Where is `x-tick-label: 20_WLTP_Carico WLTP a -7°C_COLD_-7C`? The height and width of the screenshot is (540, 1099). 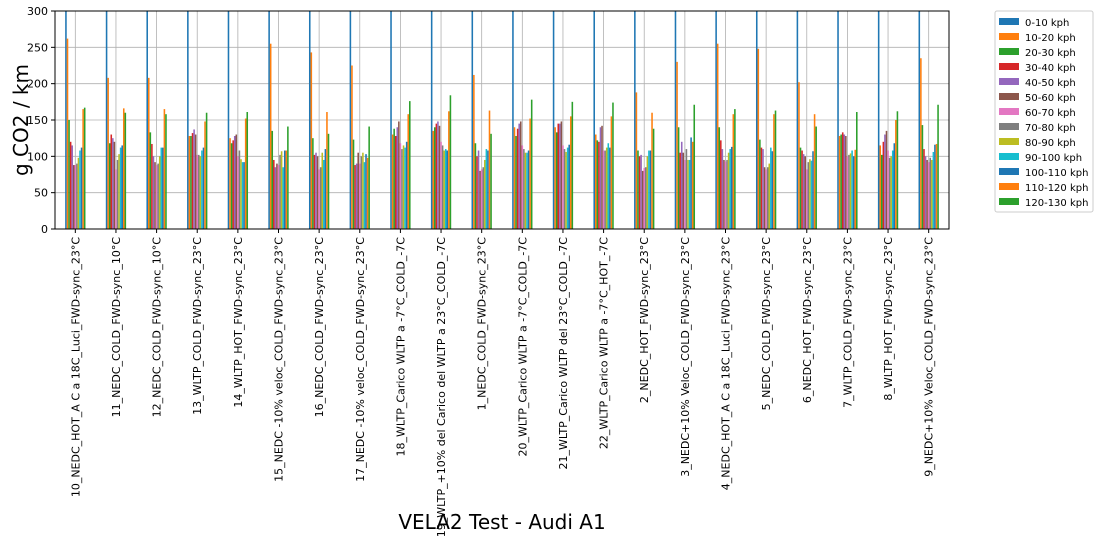
x-tick-label: 20_WLTP_Carico WLTP a -7°C_COLD_-7C is located at coordinates (522, 347).